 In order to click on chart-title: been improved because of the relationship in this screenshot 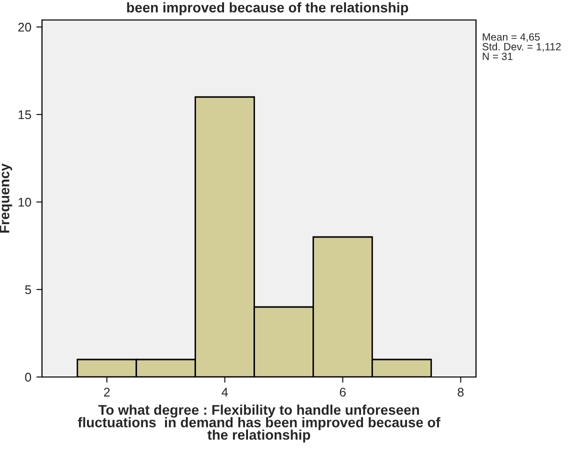, I will do `click(267, 9)`.